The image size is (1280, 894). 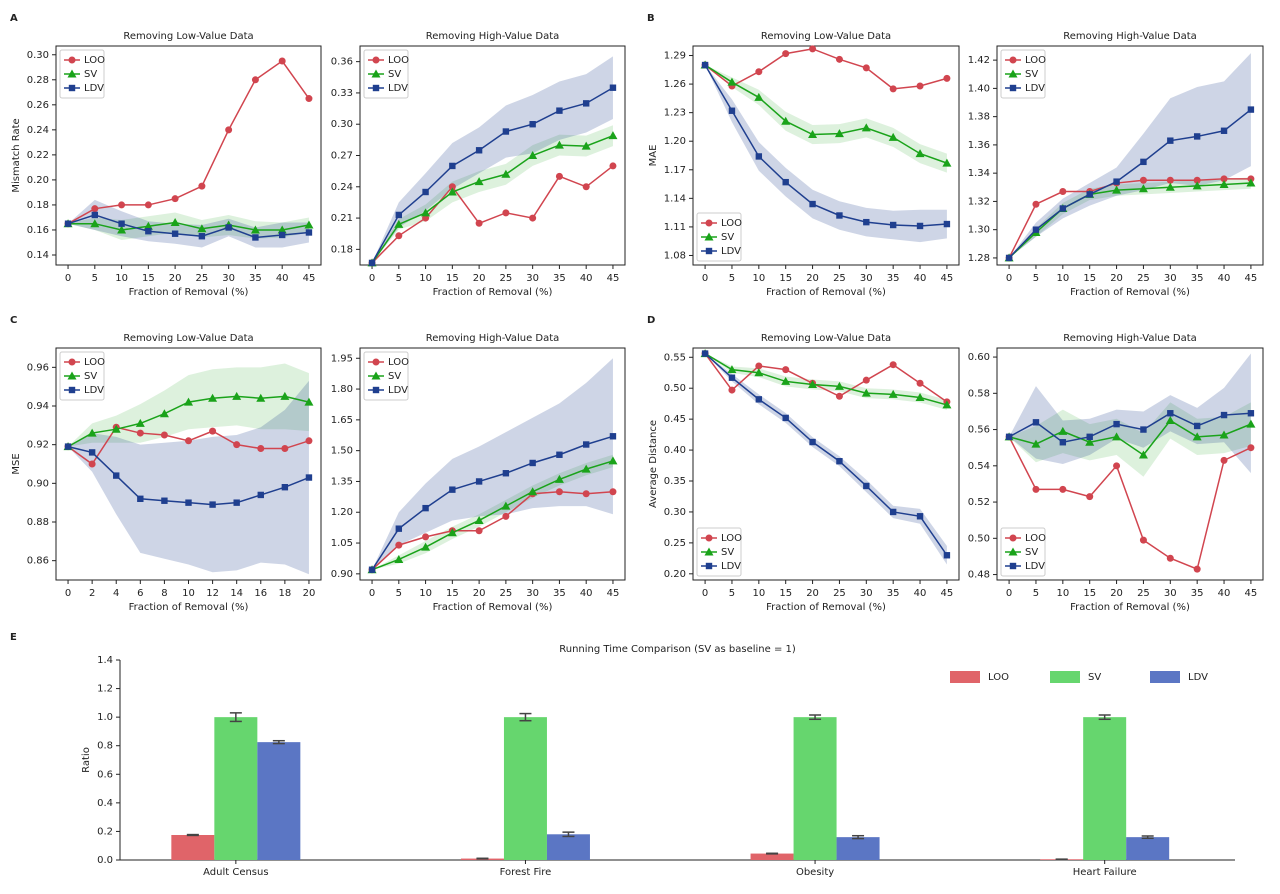 What do you see at coordinates (105, 803) in the screenshot?
I see `y-tick-label: 0.4` at bounding box center [105, 803].